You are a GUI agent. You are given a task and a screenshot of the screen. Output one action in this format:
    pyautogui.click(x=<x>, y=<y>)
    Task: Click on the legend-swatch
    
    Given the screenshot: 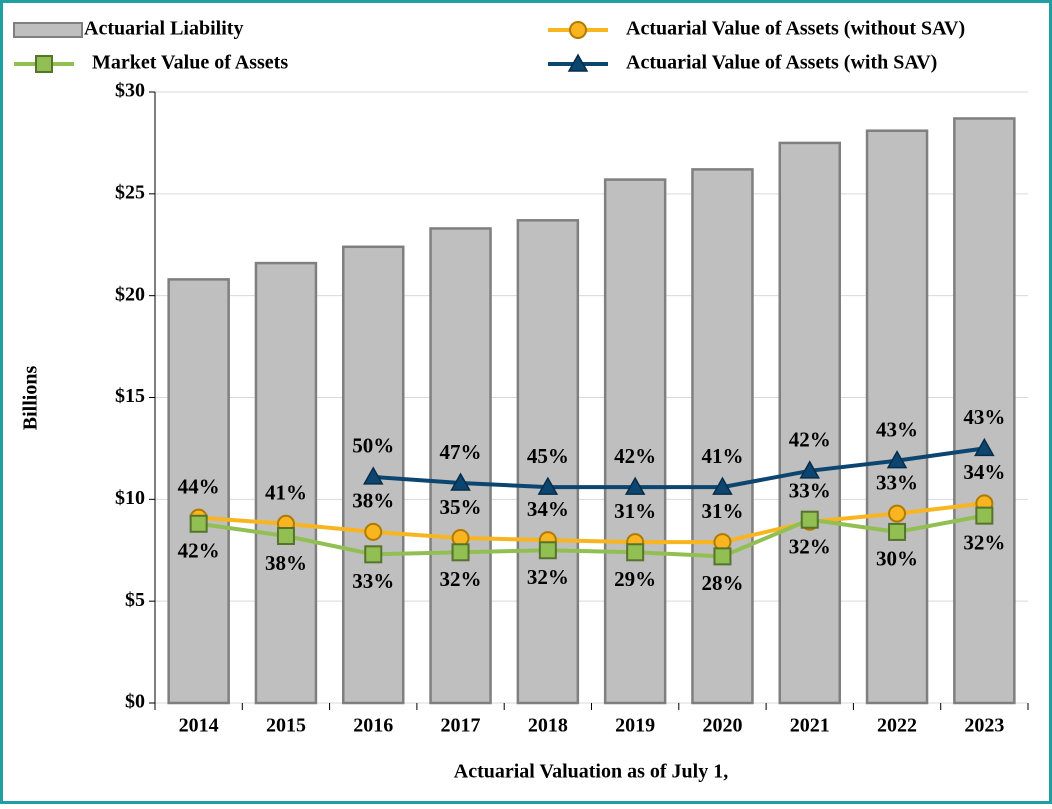 What is the action you would take?
    pyautogui.click(x=48, y=30)
    